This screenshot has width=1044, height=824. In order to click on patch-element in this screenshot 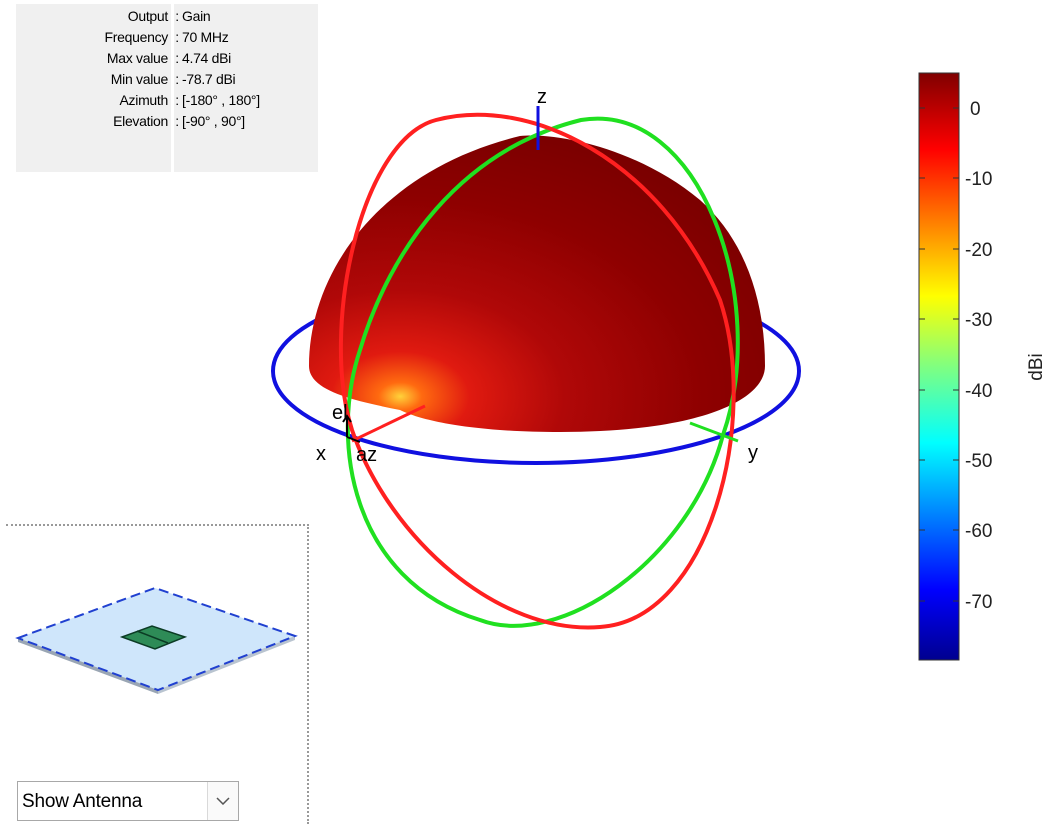, I will do `click(153, 637)`.